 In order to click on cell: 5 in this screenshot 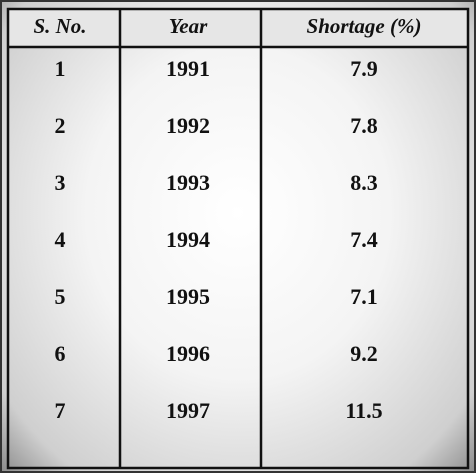, I will do `click(60, 296)`.